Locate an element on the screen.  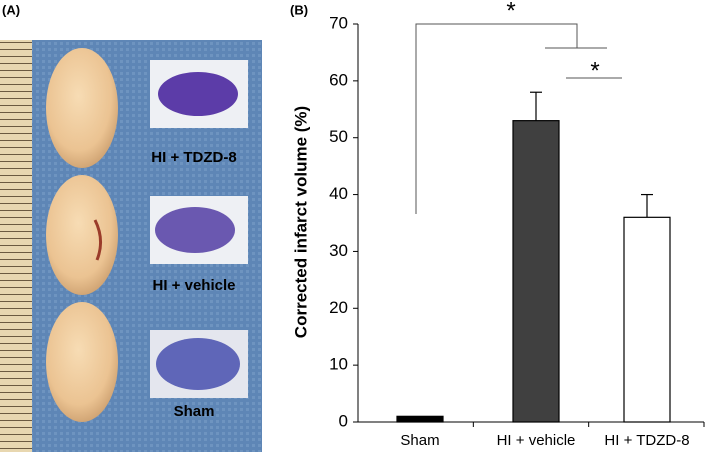
y-tick-label: 20 is located at coordinates (338, 307).